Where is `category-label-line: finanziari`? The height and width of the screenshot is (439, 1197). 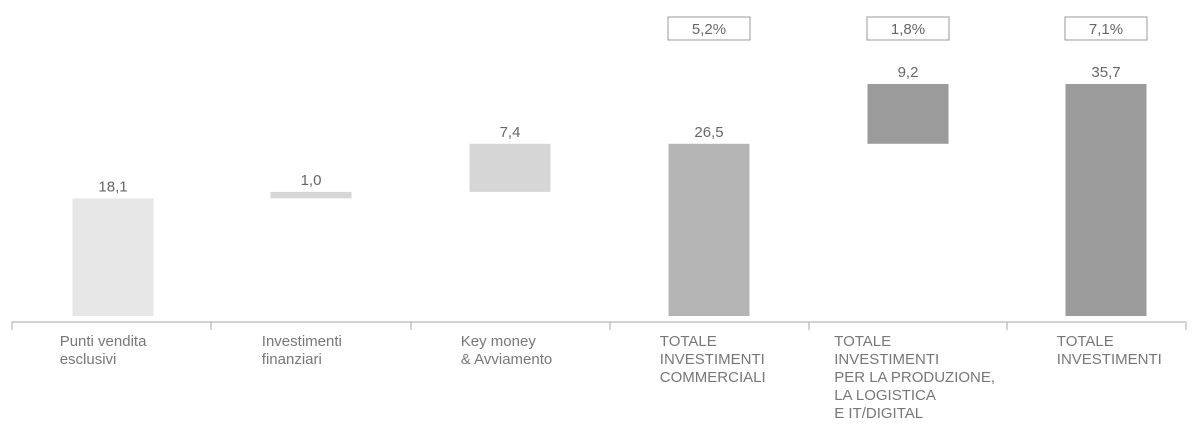
category-label-line: finanziari is located at coordinates (292, 359).